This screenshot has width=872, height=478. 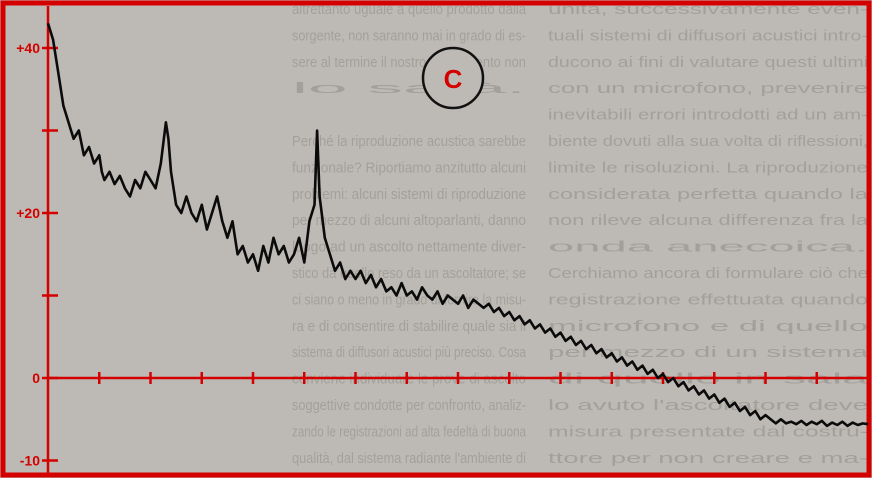 What do you see at coordinates (708, 194) in the screenshot?
I see `article-text-line: considerata perfetta quando la` at bounding box center [708, 194].